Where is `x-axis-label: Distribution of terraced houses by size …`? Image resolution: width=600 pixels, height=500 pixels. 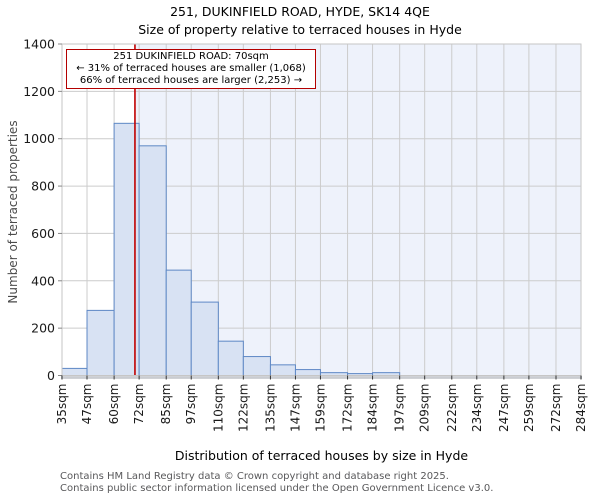
x-axis-label: Distribution of terraced houses by size … is located at coordinates (321, 455).